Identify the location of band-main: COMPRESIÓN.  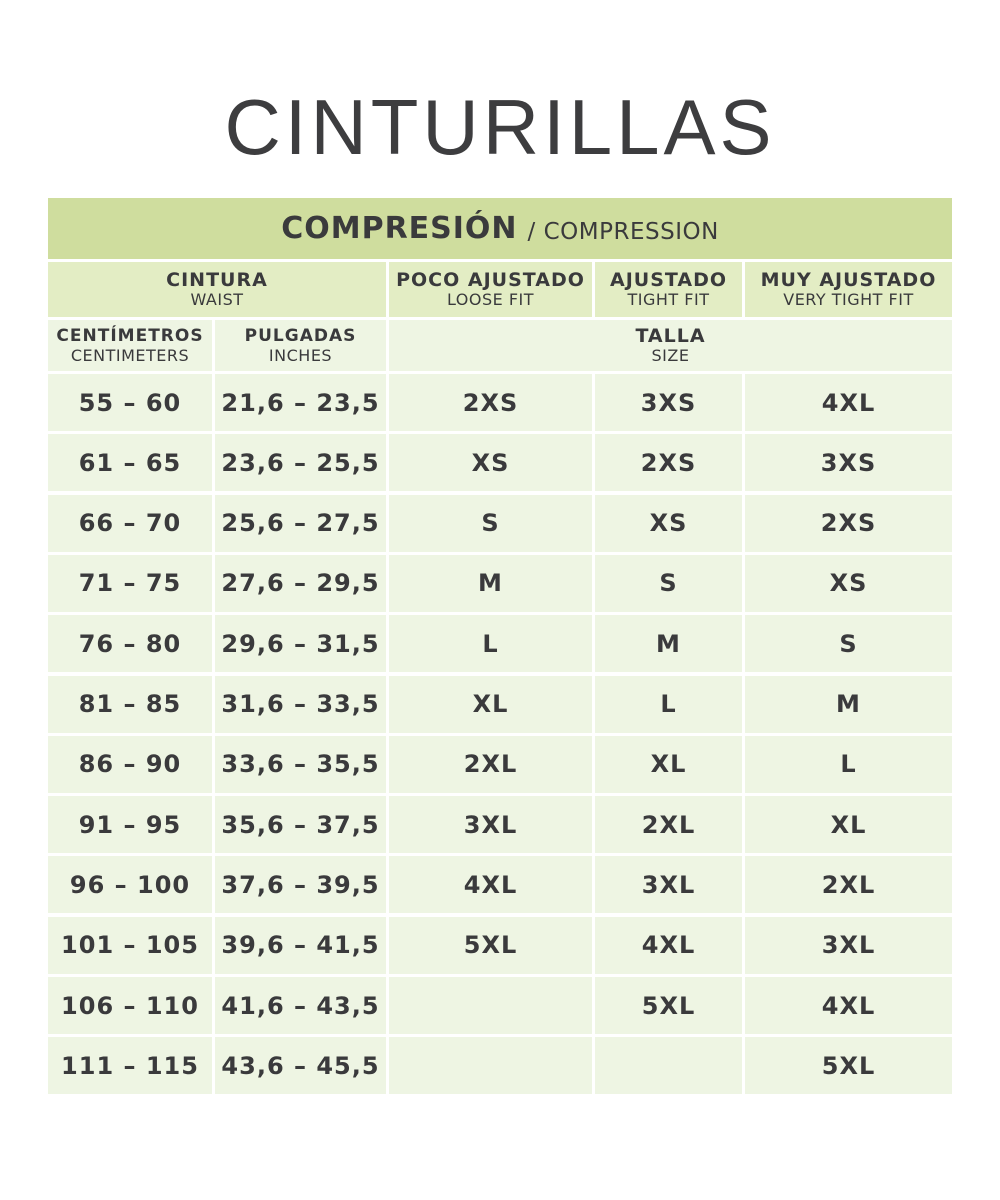
(399, 228).